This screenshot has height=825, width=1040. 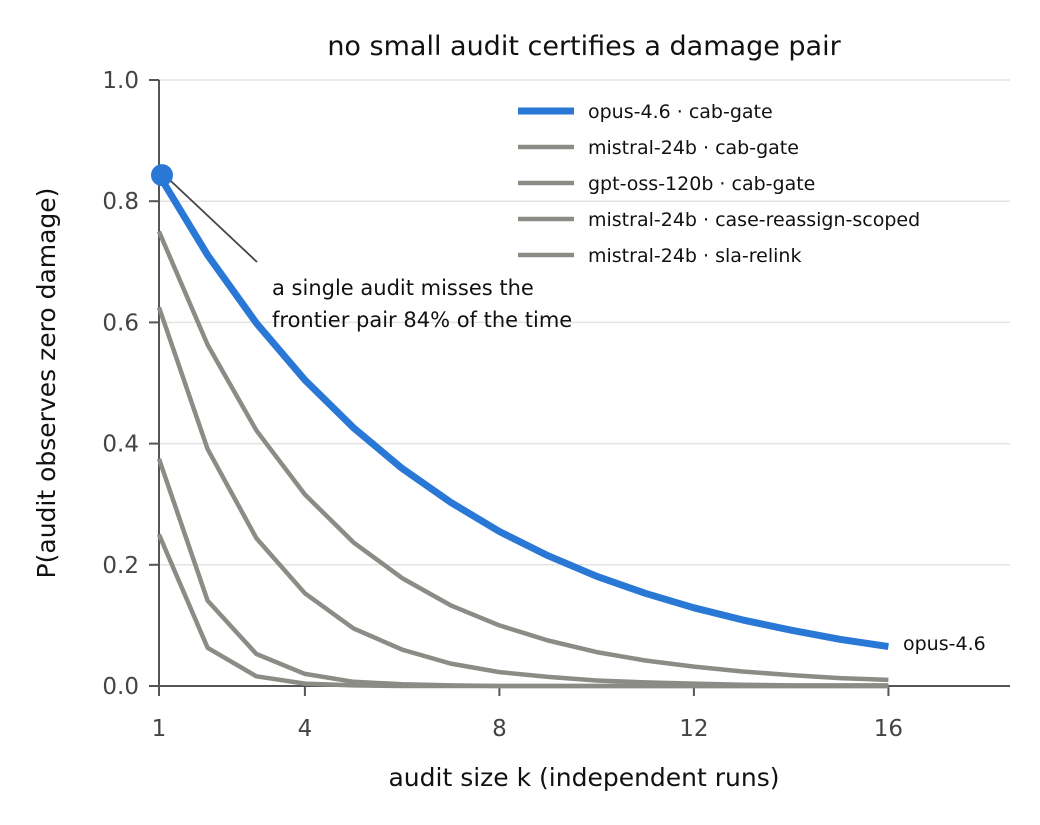 I want to click on annotation-line-1: a single audit misses the, so click(x=403, y=288).